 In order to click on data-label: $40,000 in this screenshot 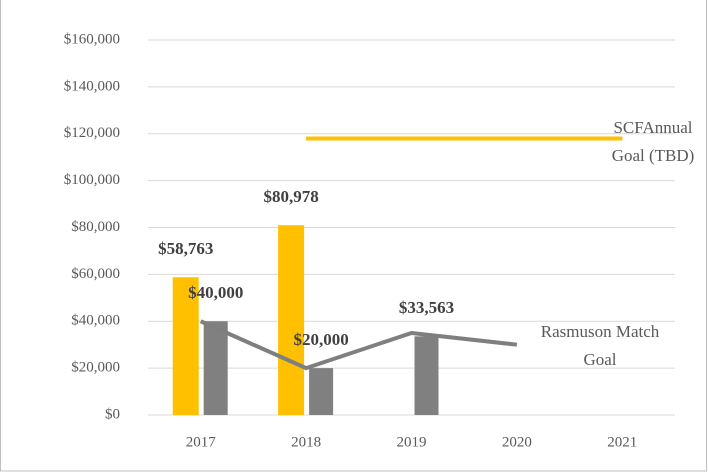, I will do `click(215, 292)`.